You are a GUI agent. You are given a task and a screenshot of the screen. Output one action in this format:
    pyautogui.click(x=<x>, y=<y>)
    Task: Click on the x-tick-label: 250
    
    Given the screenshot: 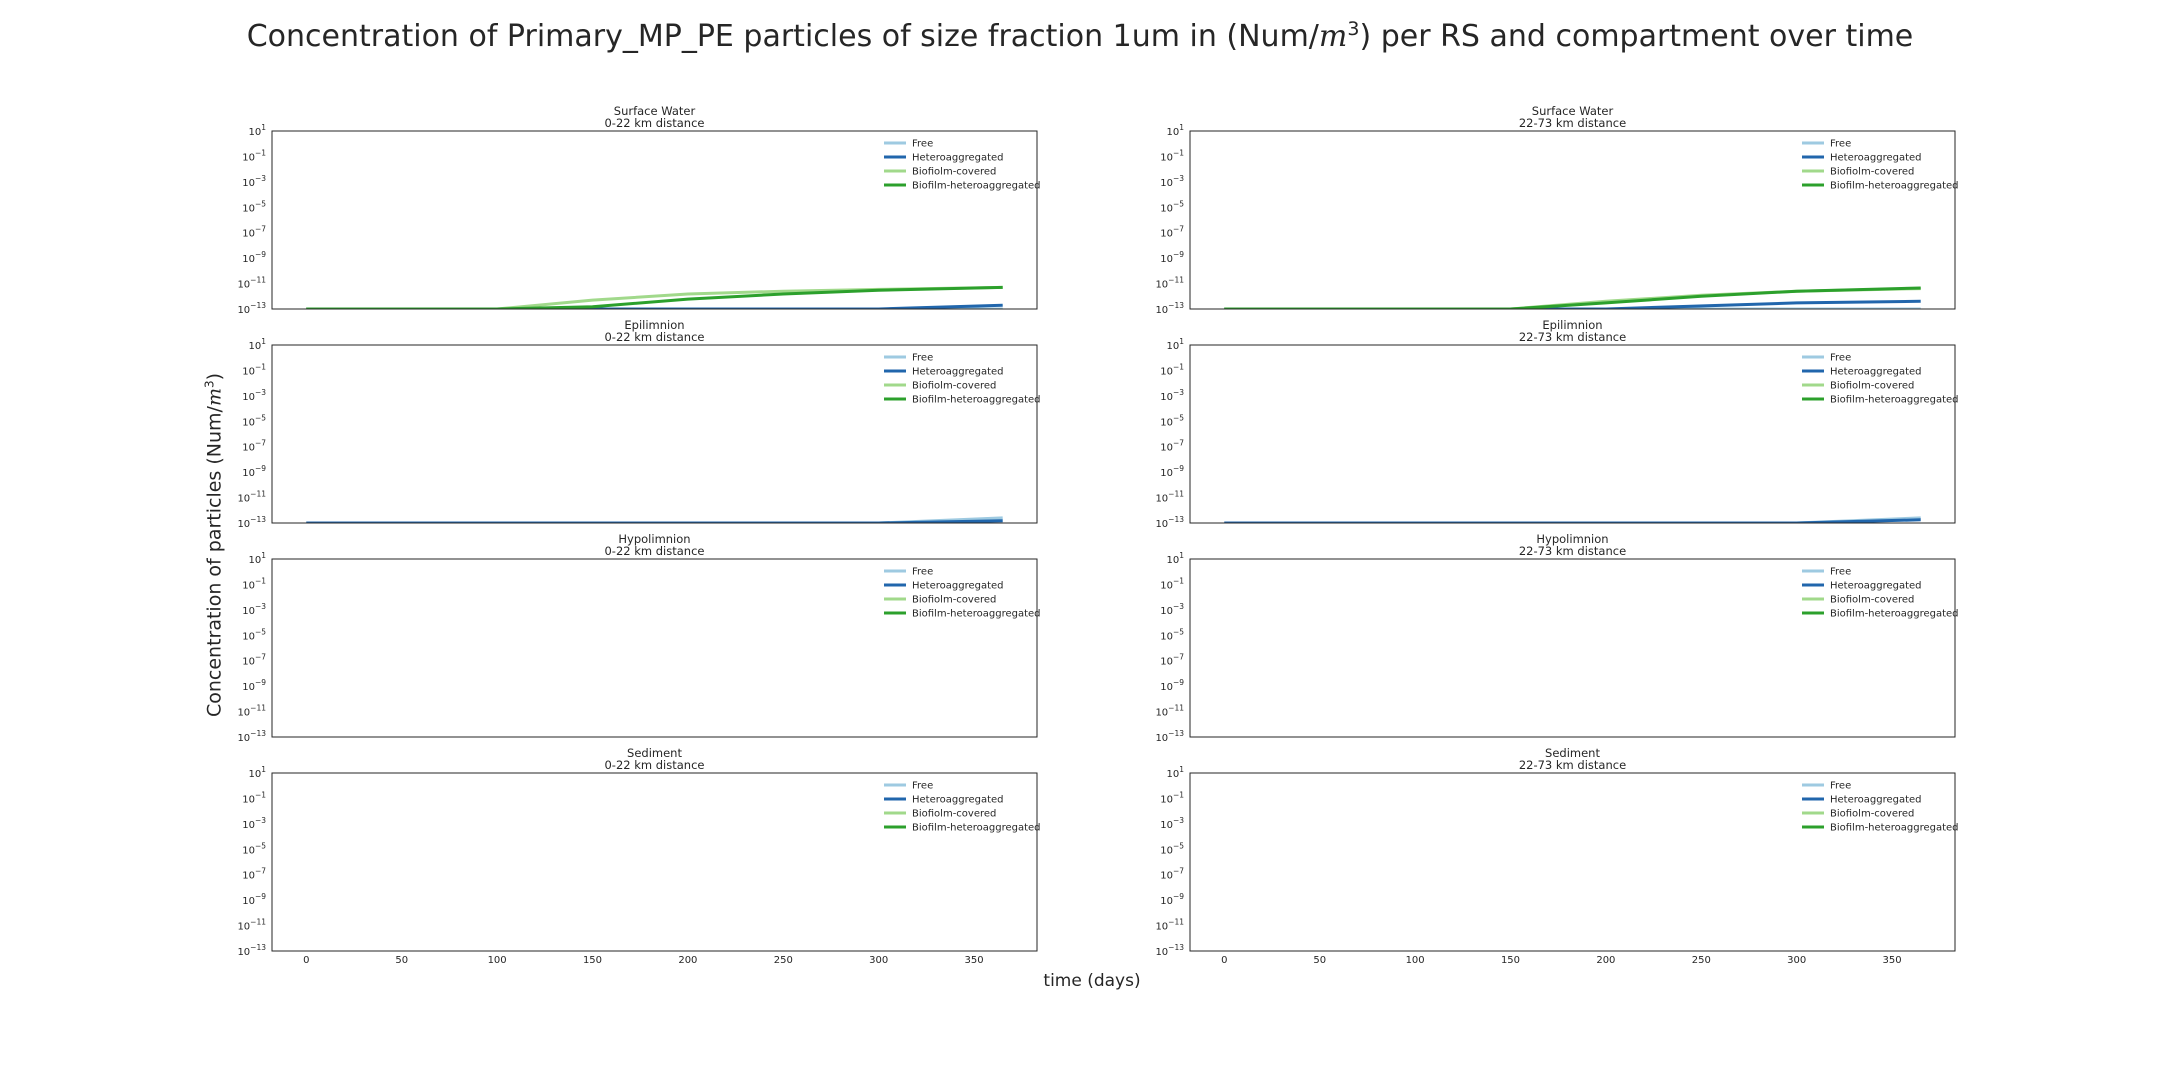 What is the action you would take?
    pyautogui.click(x=783, y=960)
    